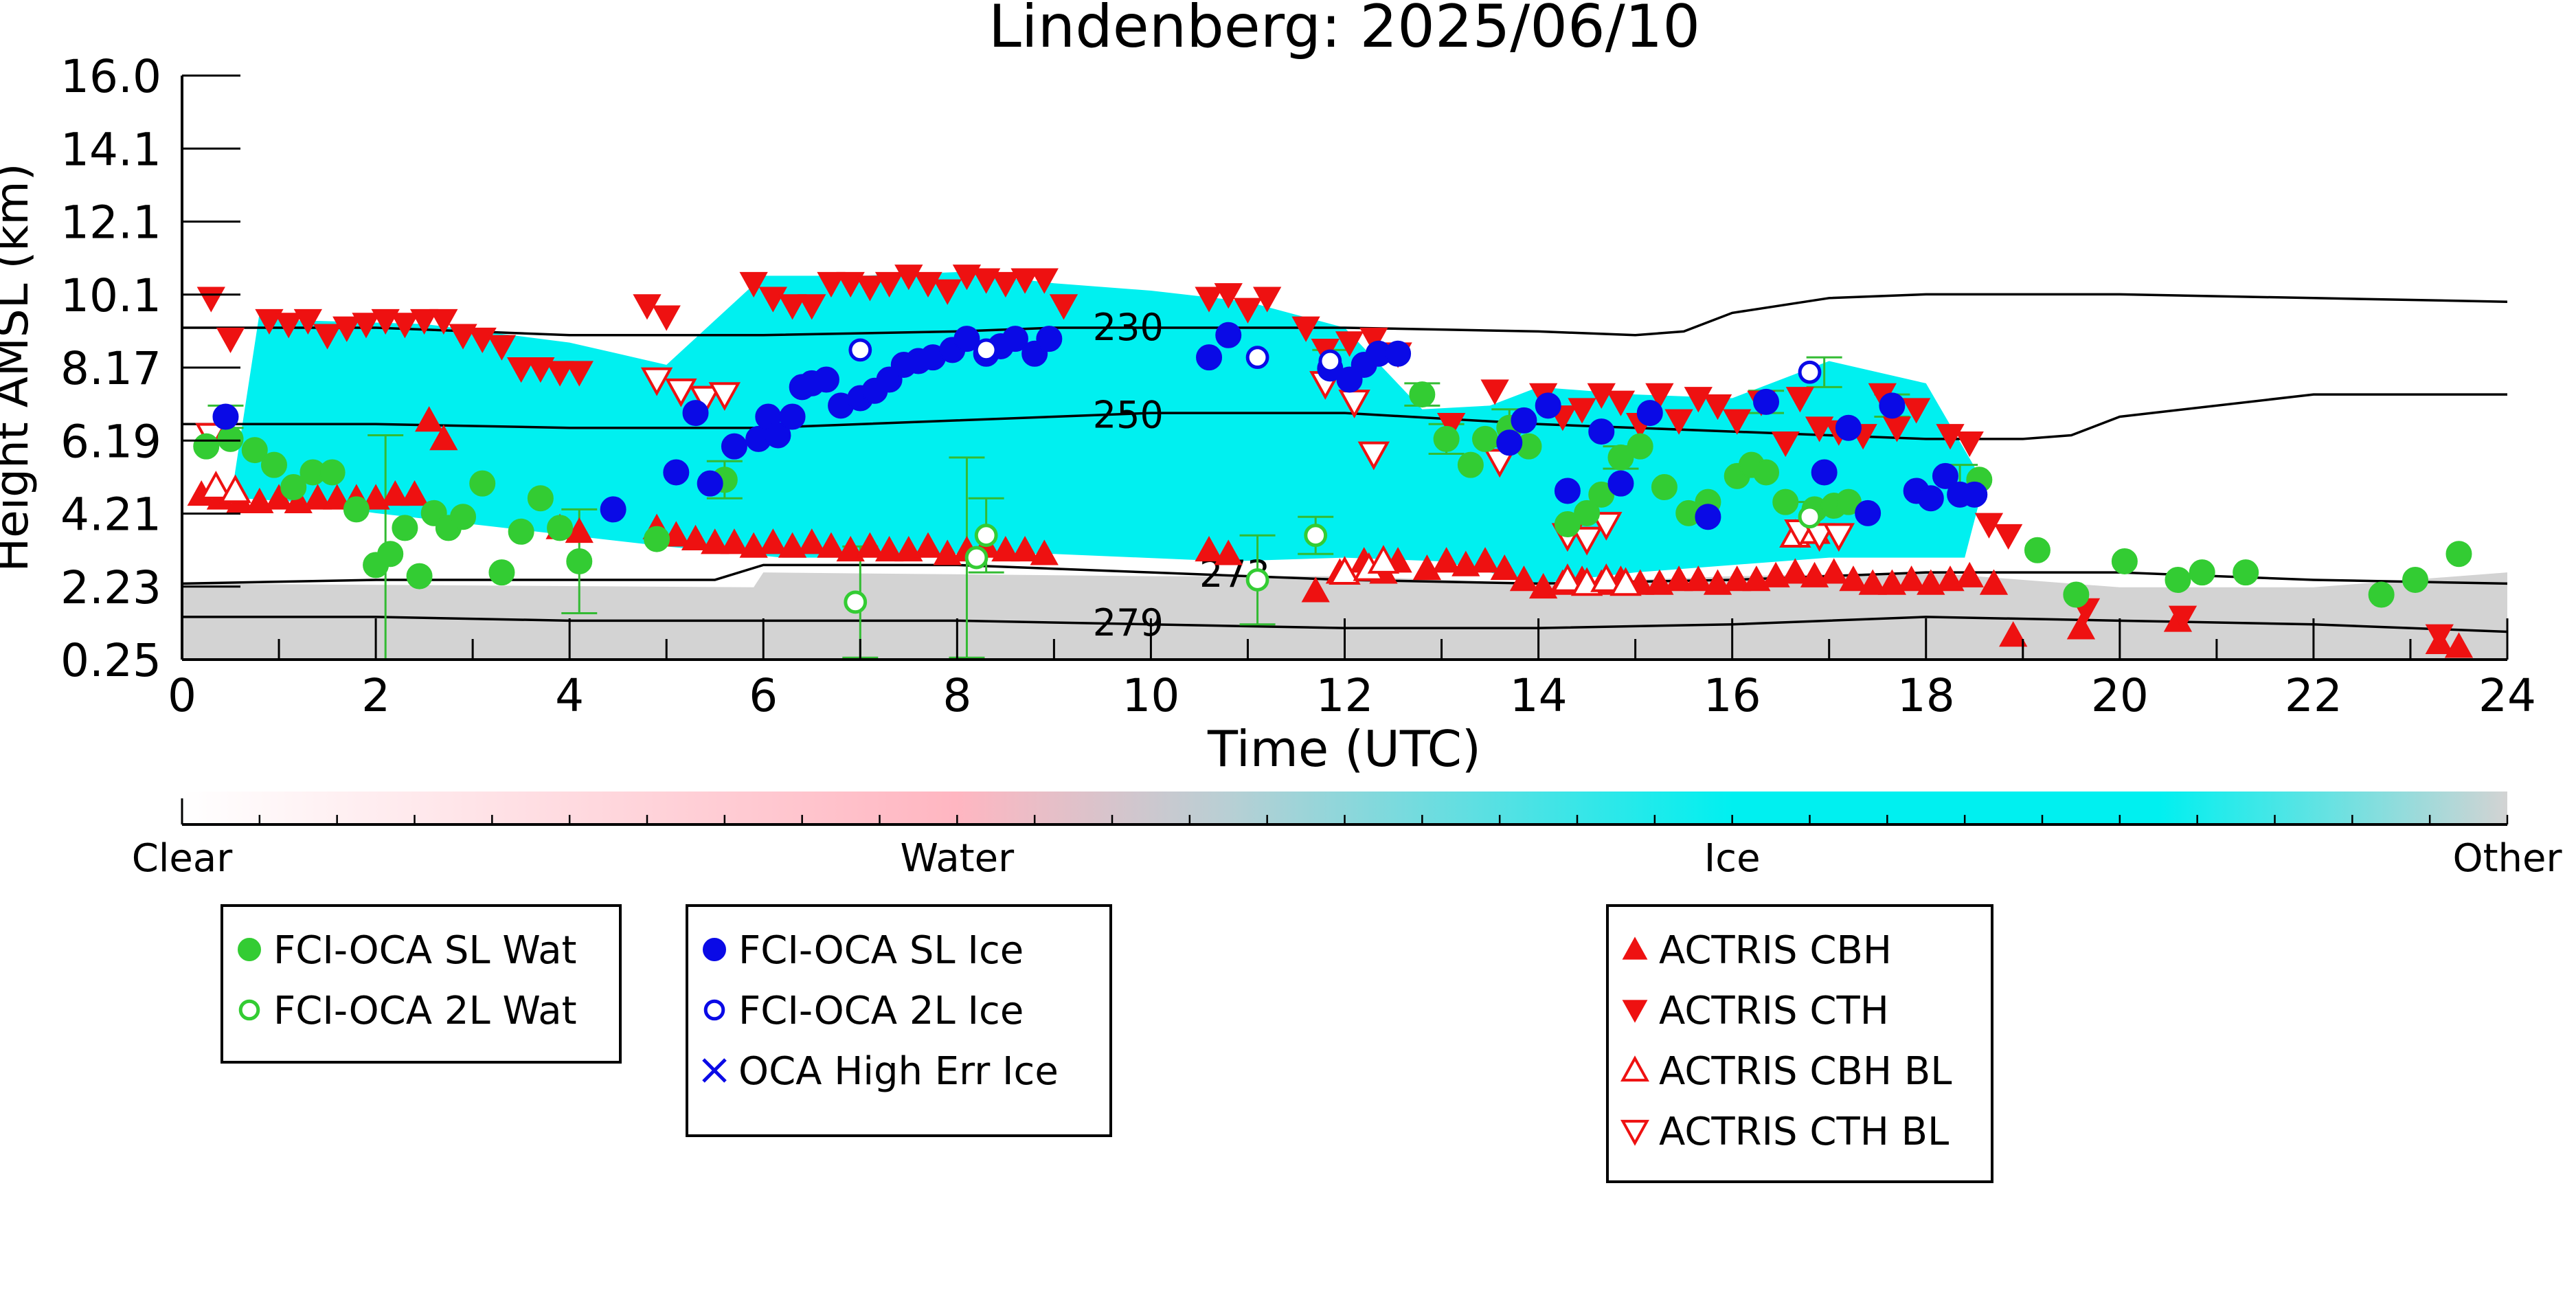 This screenshot has width=2576, height=1291. Describe the element at coordinates (881, 950) in the screenshot. I see `legend-label-fci-oca-sl-ice: FCI-OCA SL Ice` at that location.